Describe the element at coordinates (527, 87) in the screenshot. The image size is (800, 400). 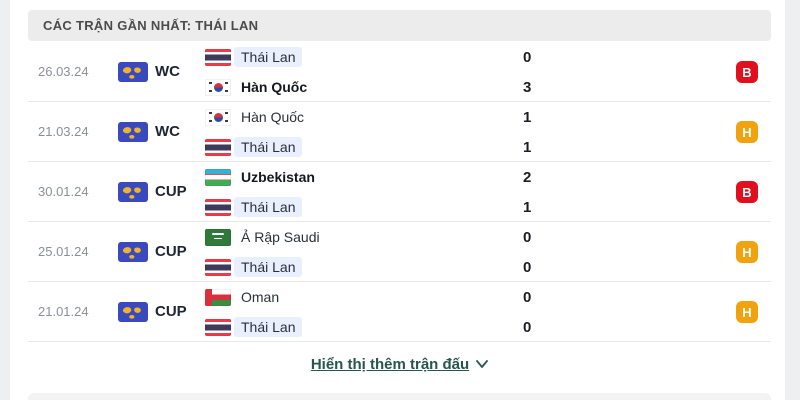
I see `away-score: 3` at that location.